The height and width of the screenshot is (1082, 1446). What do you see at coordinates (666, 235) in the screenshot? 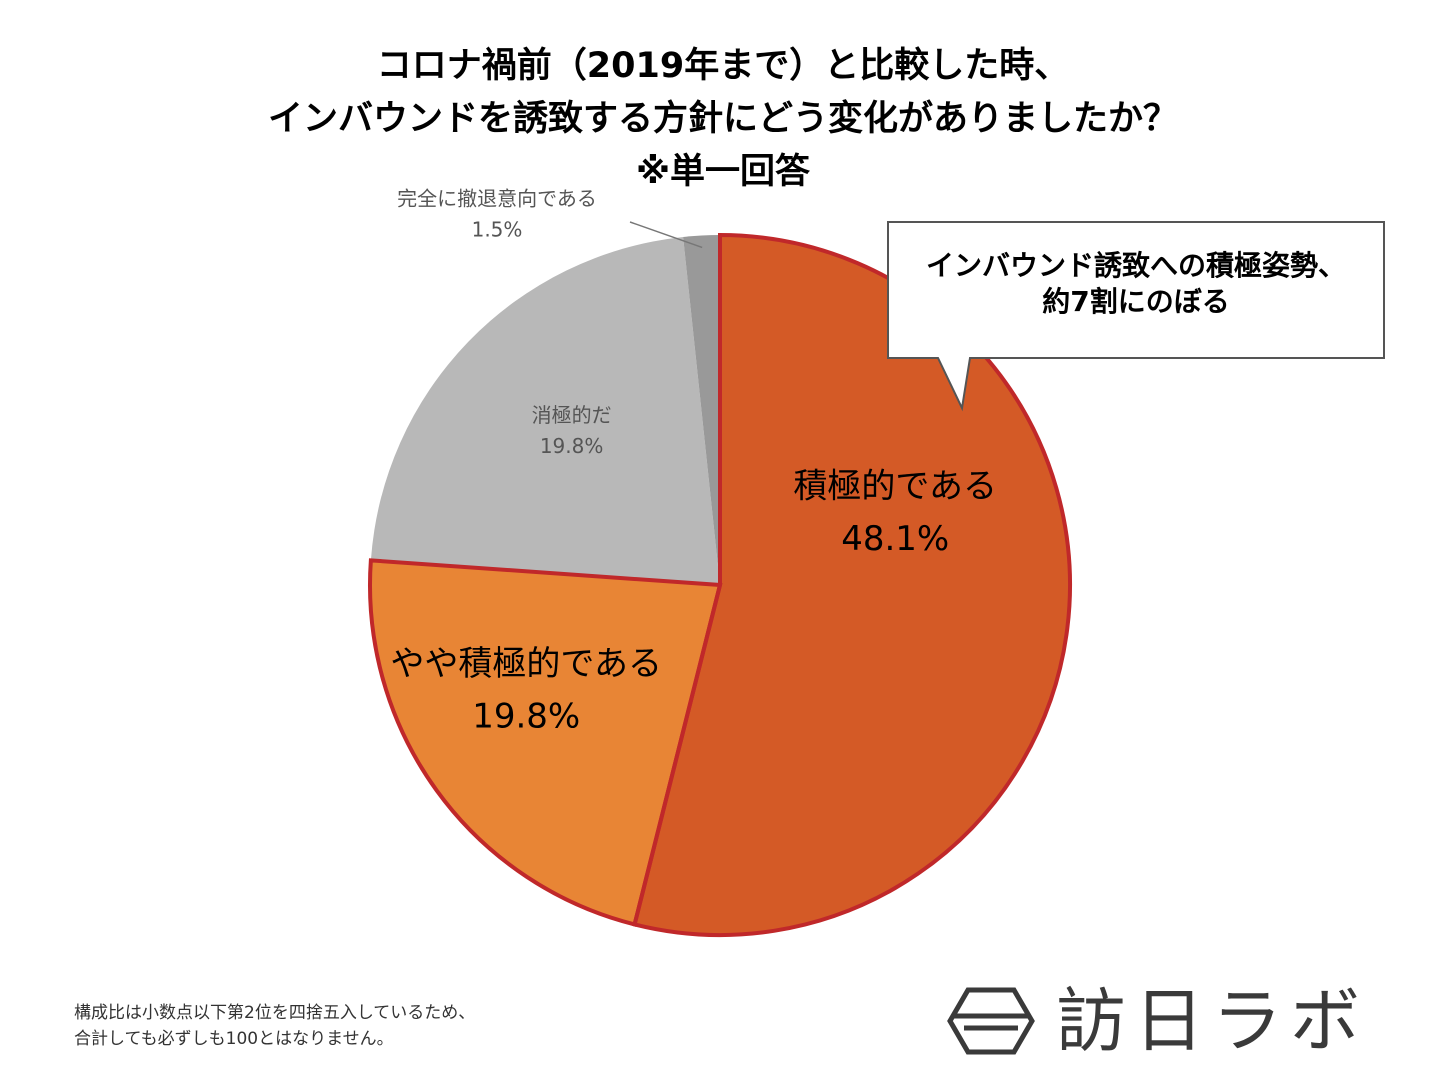
I see `leader-line` at bounding box center [666, 235].